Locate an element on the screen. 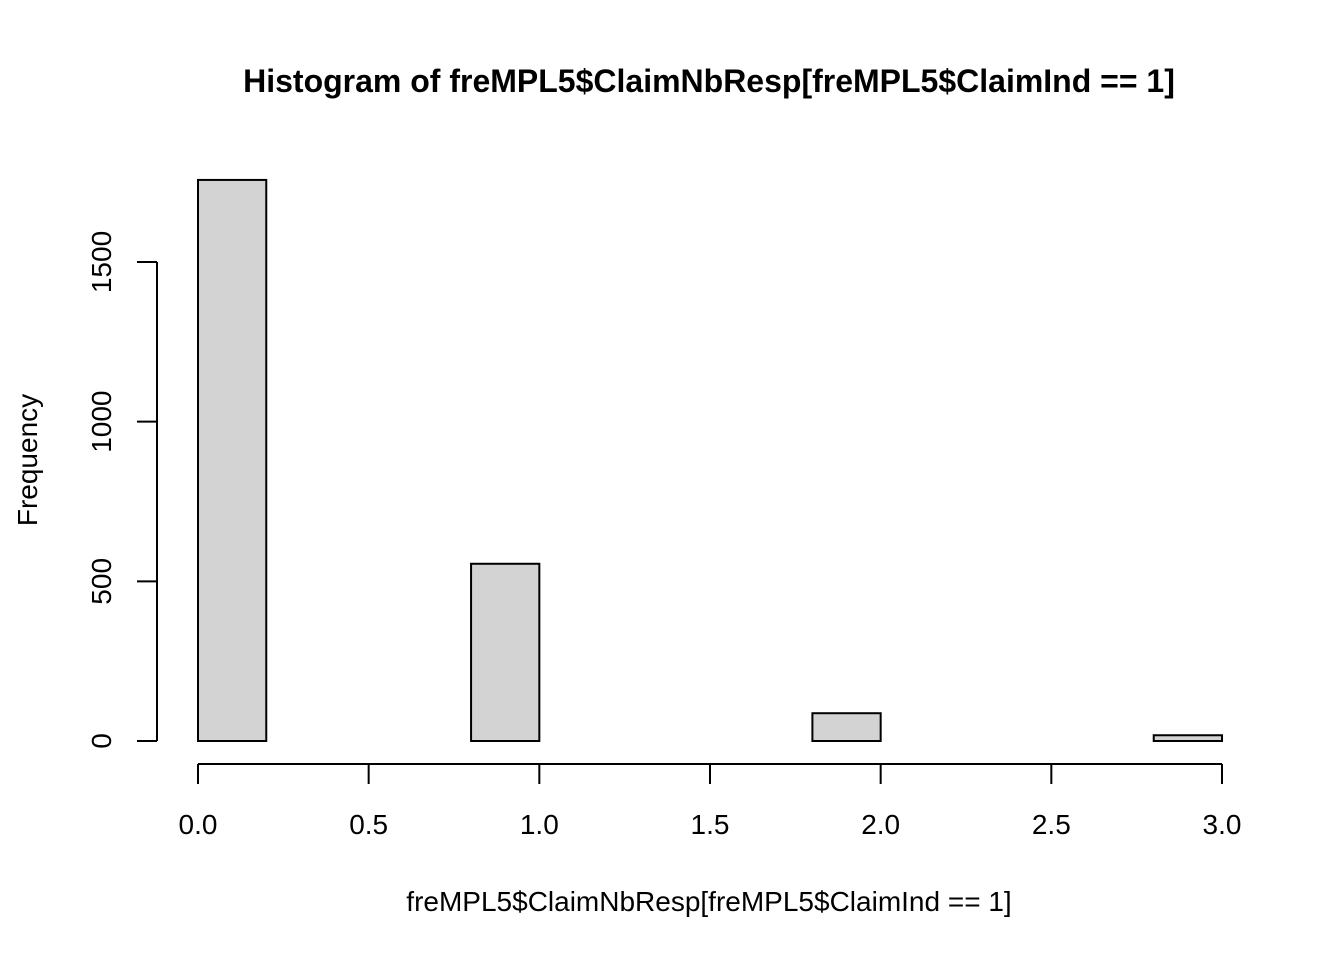 This screenshot has height=960, width=1344. x-tick-label-6: 3.0 is located at coordinates (1222, 824).